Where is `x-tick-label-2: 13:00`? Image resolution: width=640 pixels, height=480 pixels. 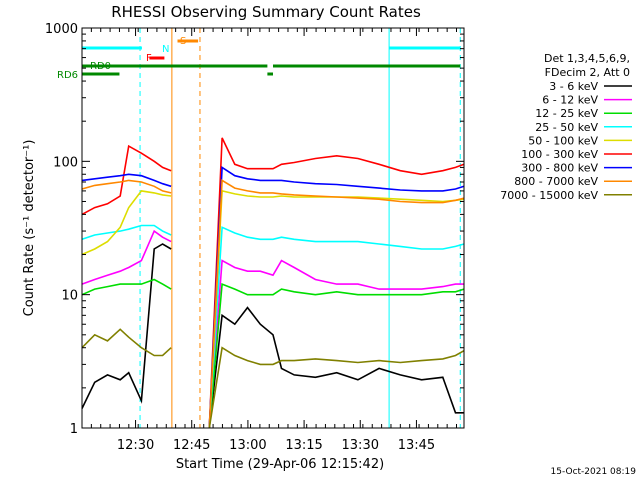 x-tick-label-2: 13:00 is located at coordinates (247, 445).